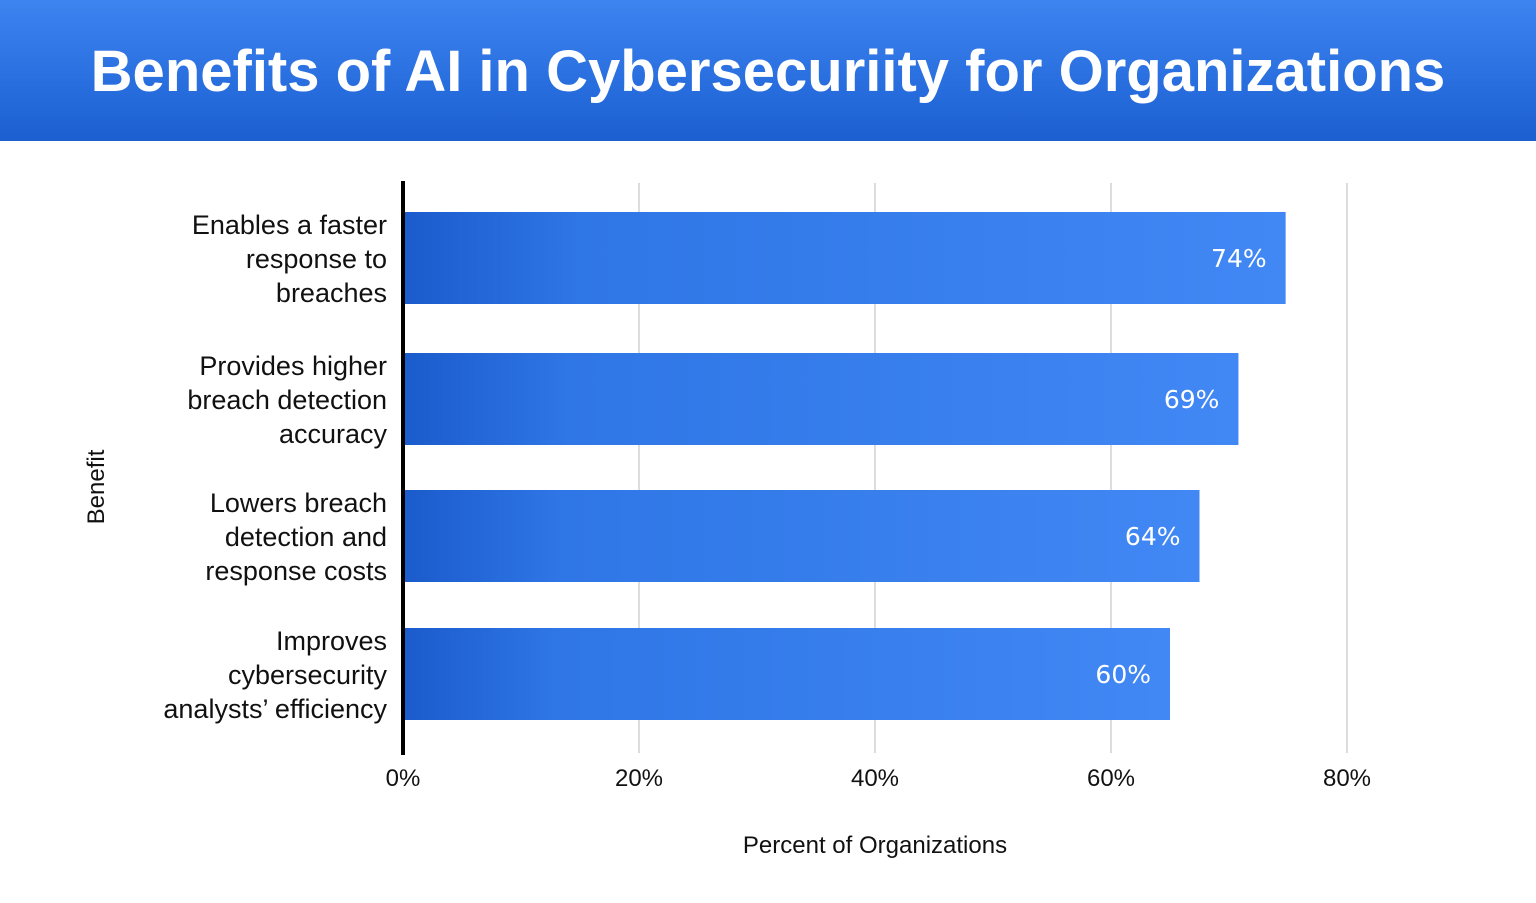 The width and height of the screenshot is (1536, 903). Describe the element at coordinates (639, 778) in the screenshot. I see `x-tick-label: 20%` at that location.